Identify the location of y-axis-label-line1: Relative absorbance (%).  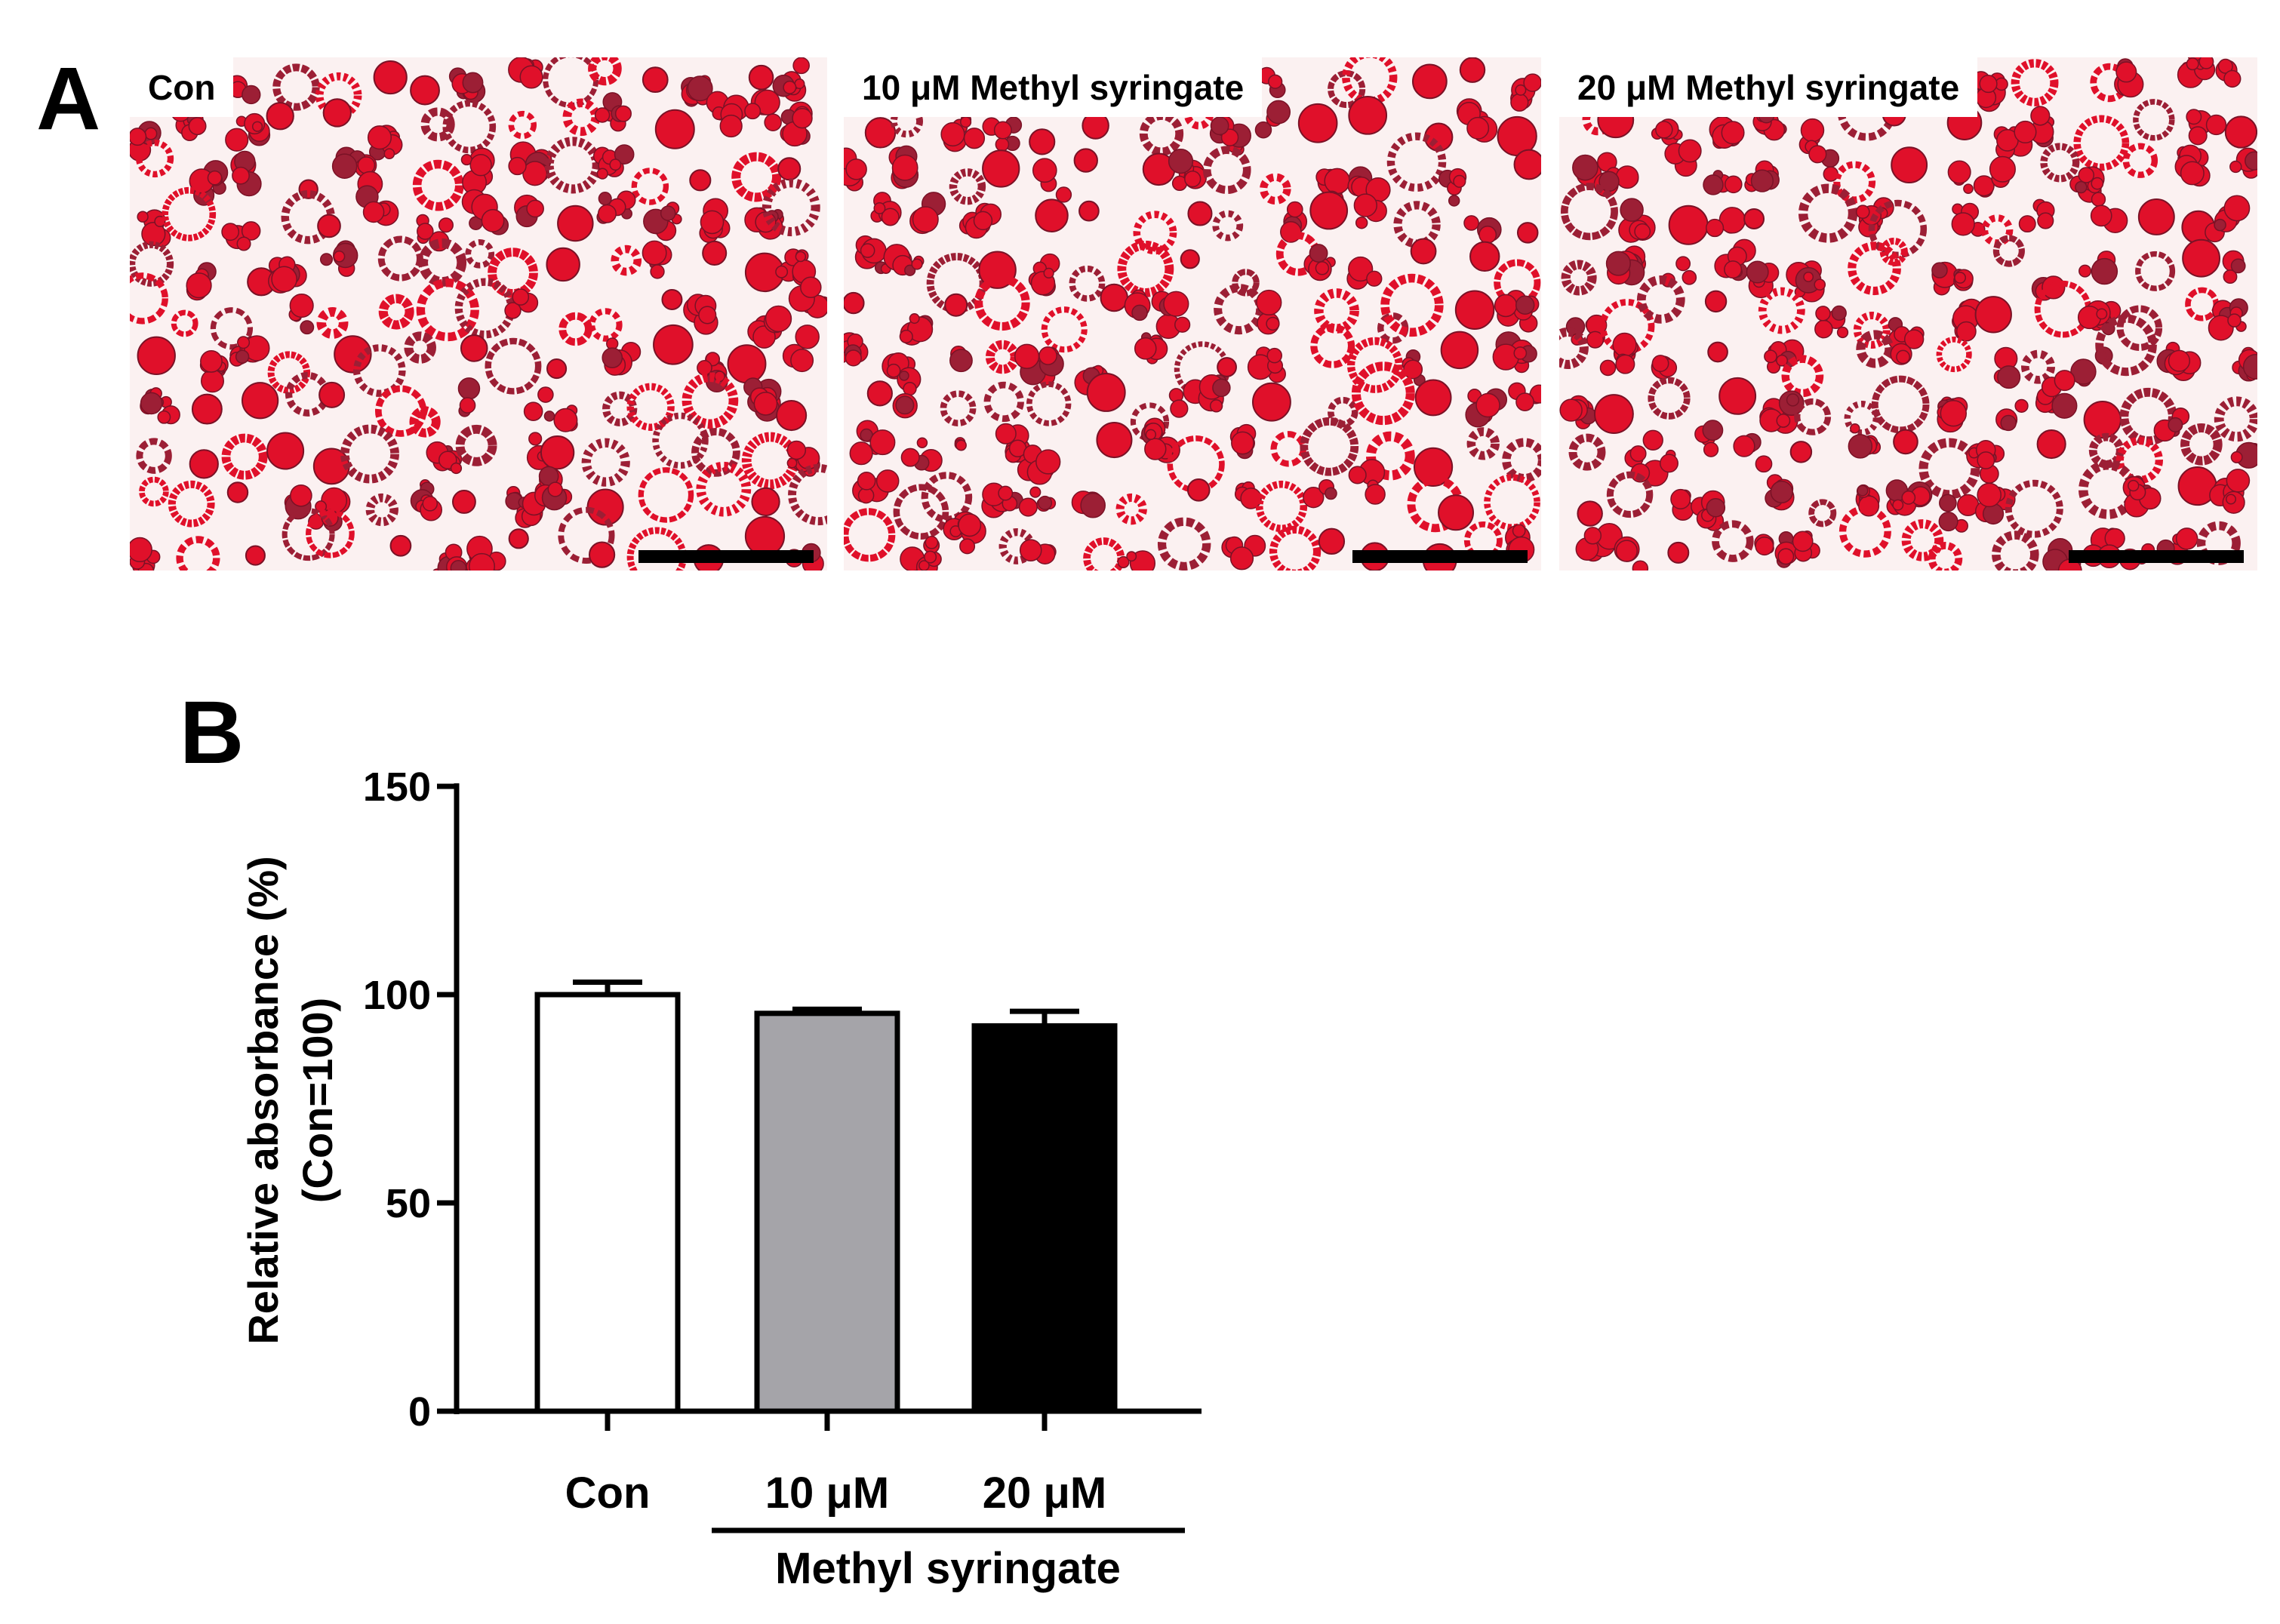
(263, 1100).